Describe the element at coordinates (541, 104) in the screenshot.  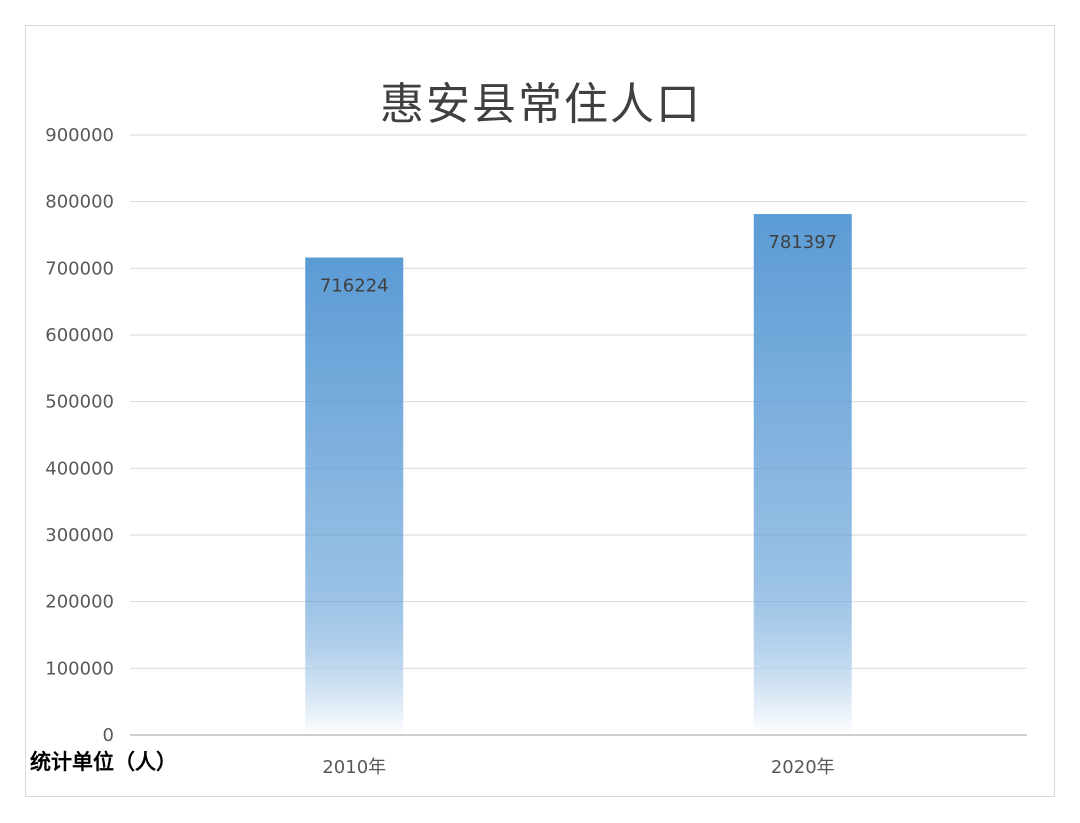
I see `chart-title: 惠安县常住人口` at that location.